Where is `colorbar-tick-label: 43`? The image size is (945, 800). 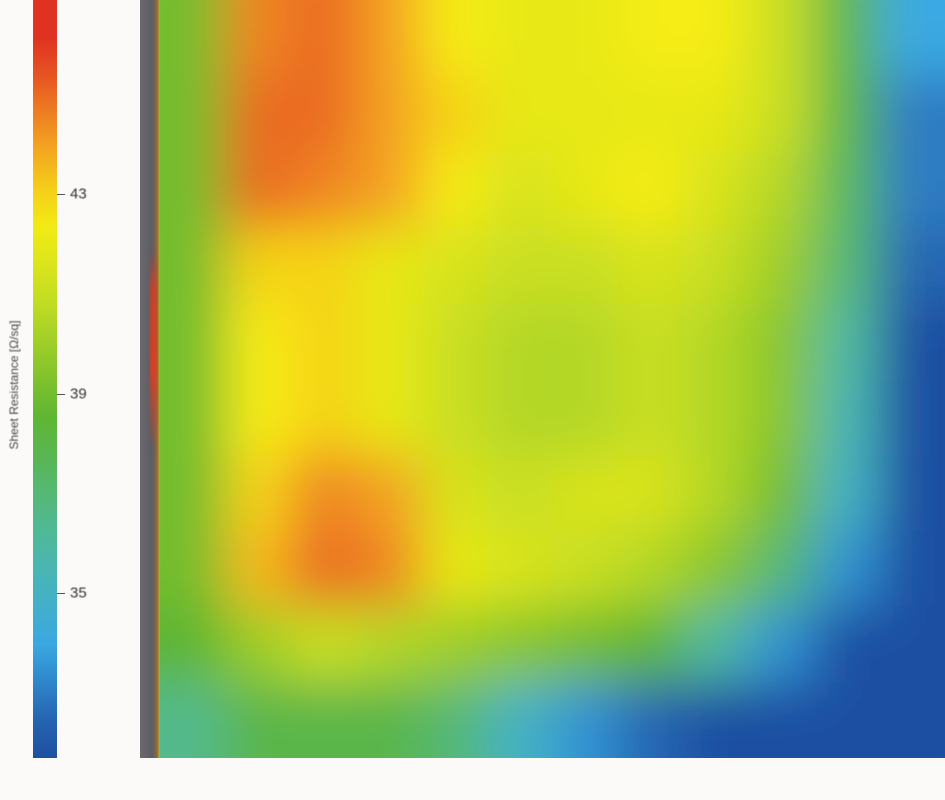 colorbar-tick-label: 43 is located at coordinates (78, 194).